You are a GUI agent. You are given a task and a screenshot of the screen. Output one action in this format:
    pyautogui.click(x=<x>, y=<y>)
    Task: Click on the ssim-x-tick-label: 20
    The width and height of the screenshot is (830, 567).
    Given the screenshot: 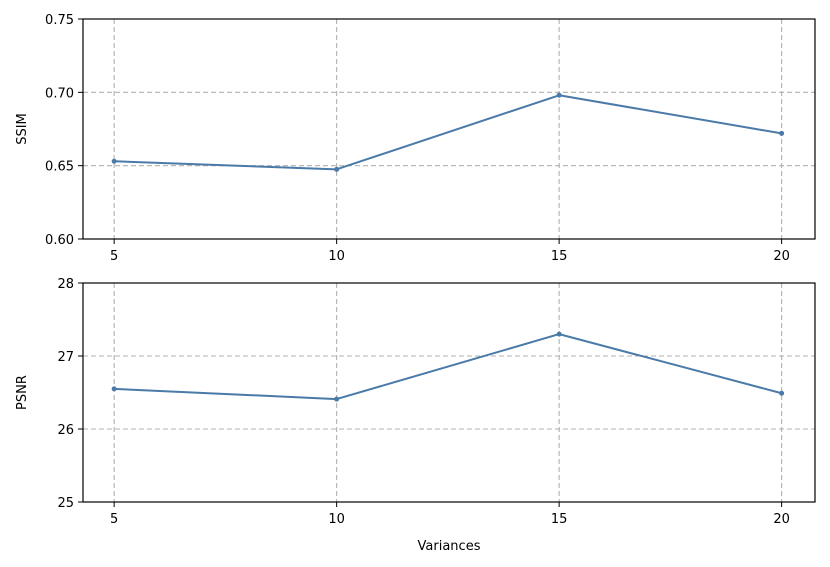 What is the action you would take?
    pyautogui.click(x=781, y=256)
    